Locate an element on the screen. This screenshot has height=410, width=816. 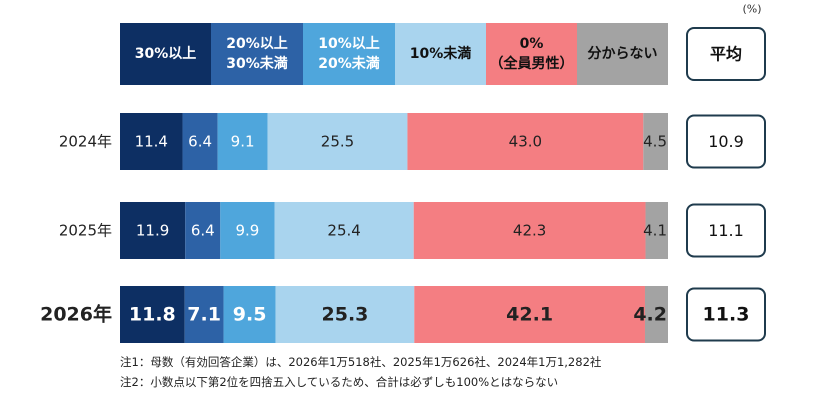
value-label-2-3: 9.9 is located at coordinates (247, 231).